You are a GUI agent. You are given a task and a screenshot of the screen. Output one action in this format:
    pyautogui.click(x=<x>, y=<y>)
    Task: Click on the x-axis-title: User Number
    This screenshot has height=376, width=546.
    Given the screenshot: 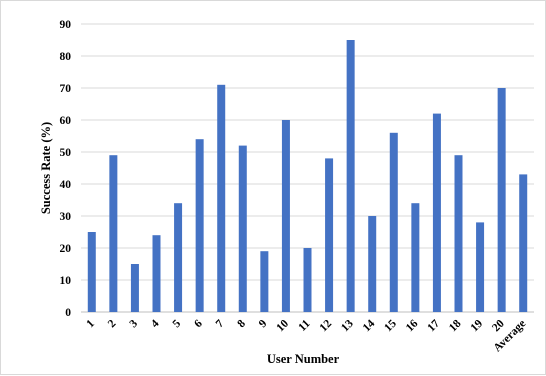 What is the action you would take?
    pyautogui.click(x=303, y=359)
    